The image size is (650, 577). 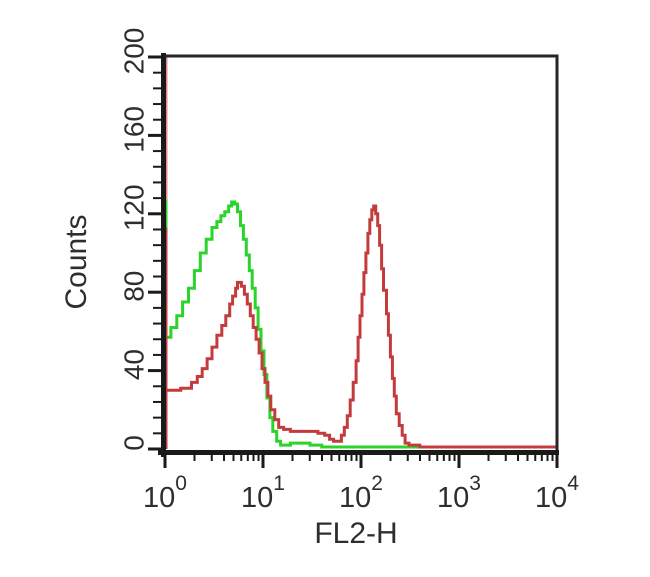 I want to click on x-tick-label: 10⁰, so click(x=165, y=493).